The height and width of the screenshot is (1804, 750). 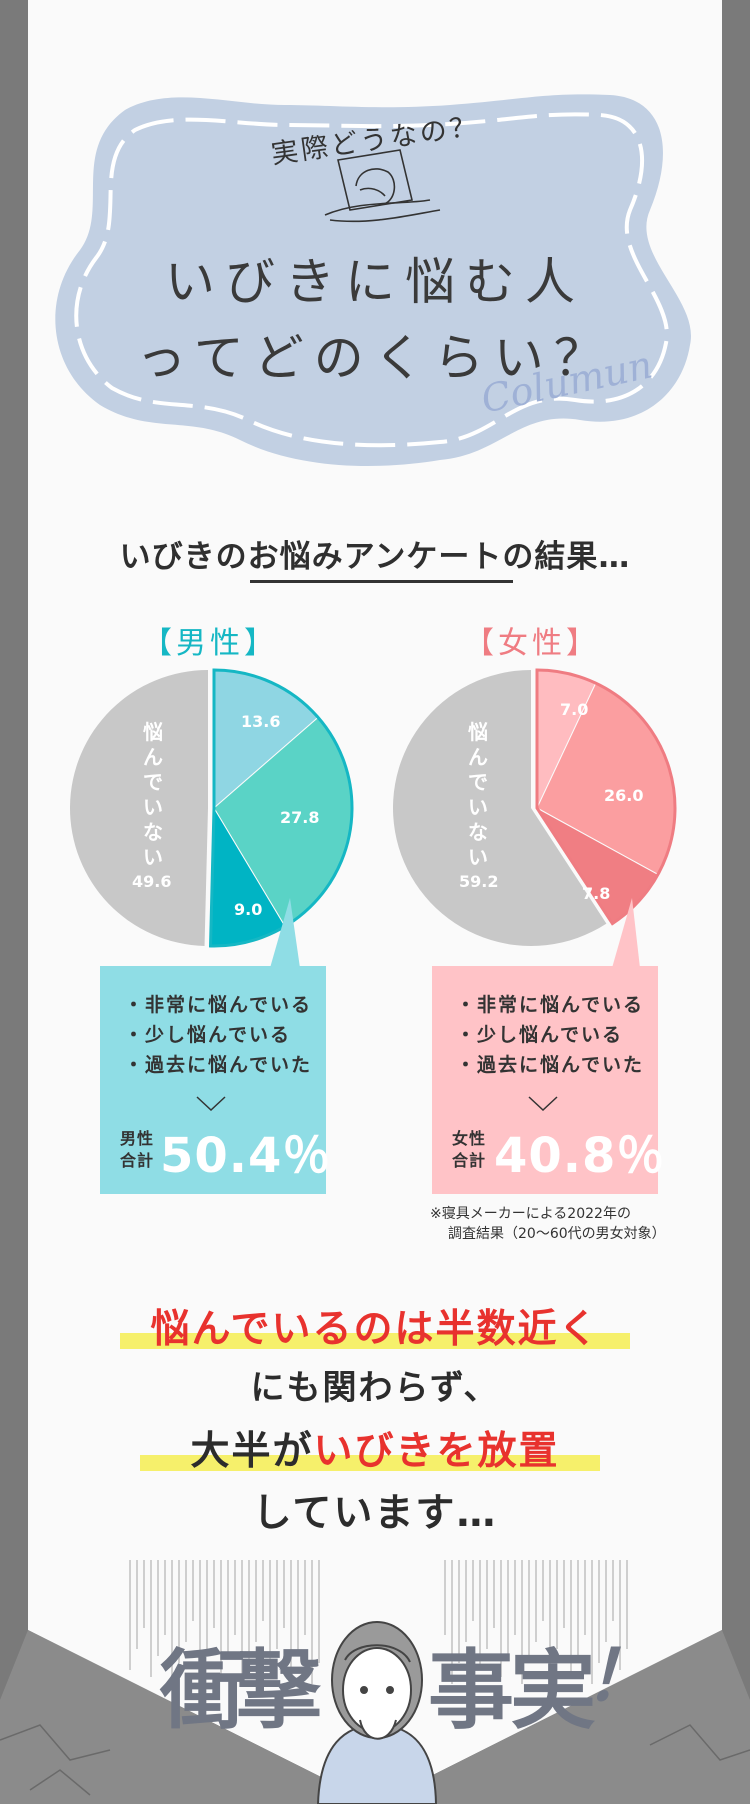 I want to click on message-line3: 大半がいびきを放置, so click(x=375, y=1448).